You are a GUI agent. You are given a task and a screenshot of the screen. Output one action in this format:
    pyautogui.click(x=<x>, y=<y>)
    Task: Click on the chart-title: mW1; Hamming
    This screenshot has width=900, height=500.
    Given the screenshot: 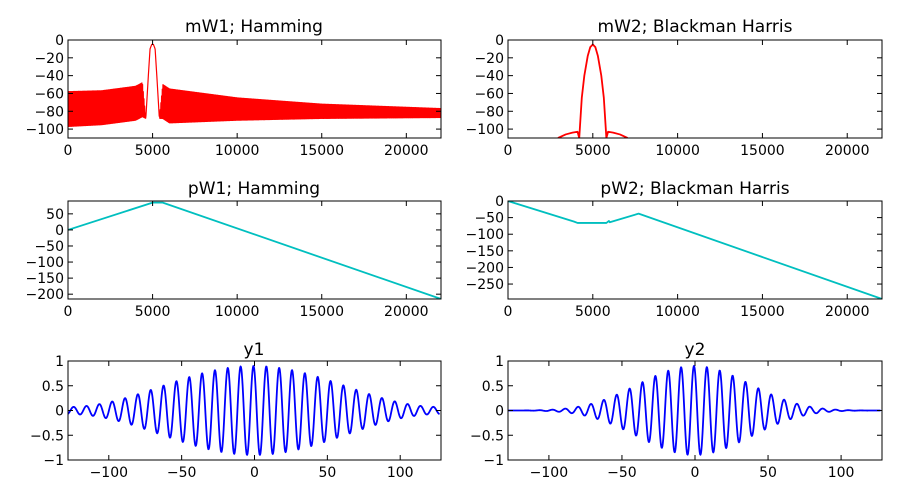 What is the action you would take?
    pyautogui.click(x=254, y=27)
    